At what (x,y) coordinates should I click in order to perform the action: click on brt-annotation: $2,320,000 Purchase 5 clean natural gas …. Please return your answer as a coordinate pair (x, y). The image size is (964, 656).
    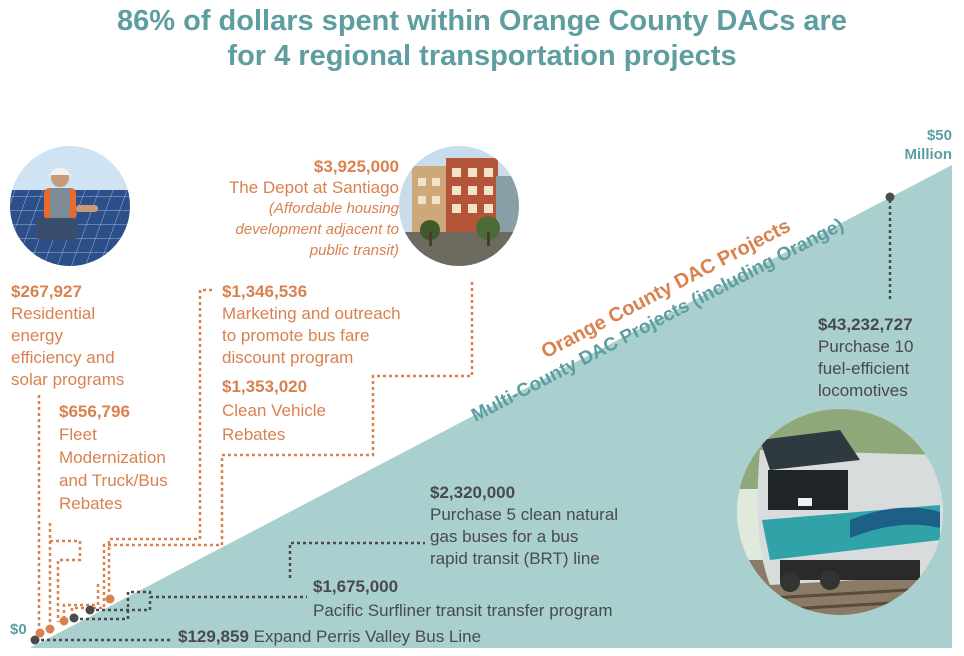
    Looking at the image, I should click on (524, 526).